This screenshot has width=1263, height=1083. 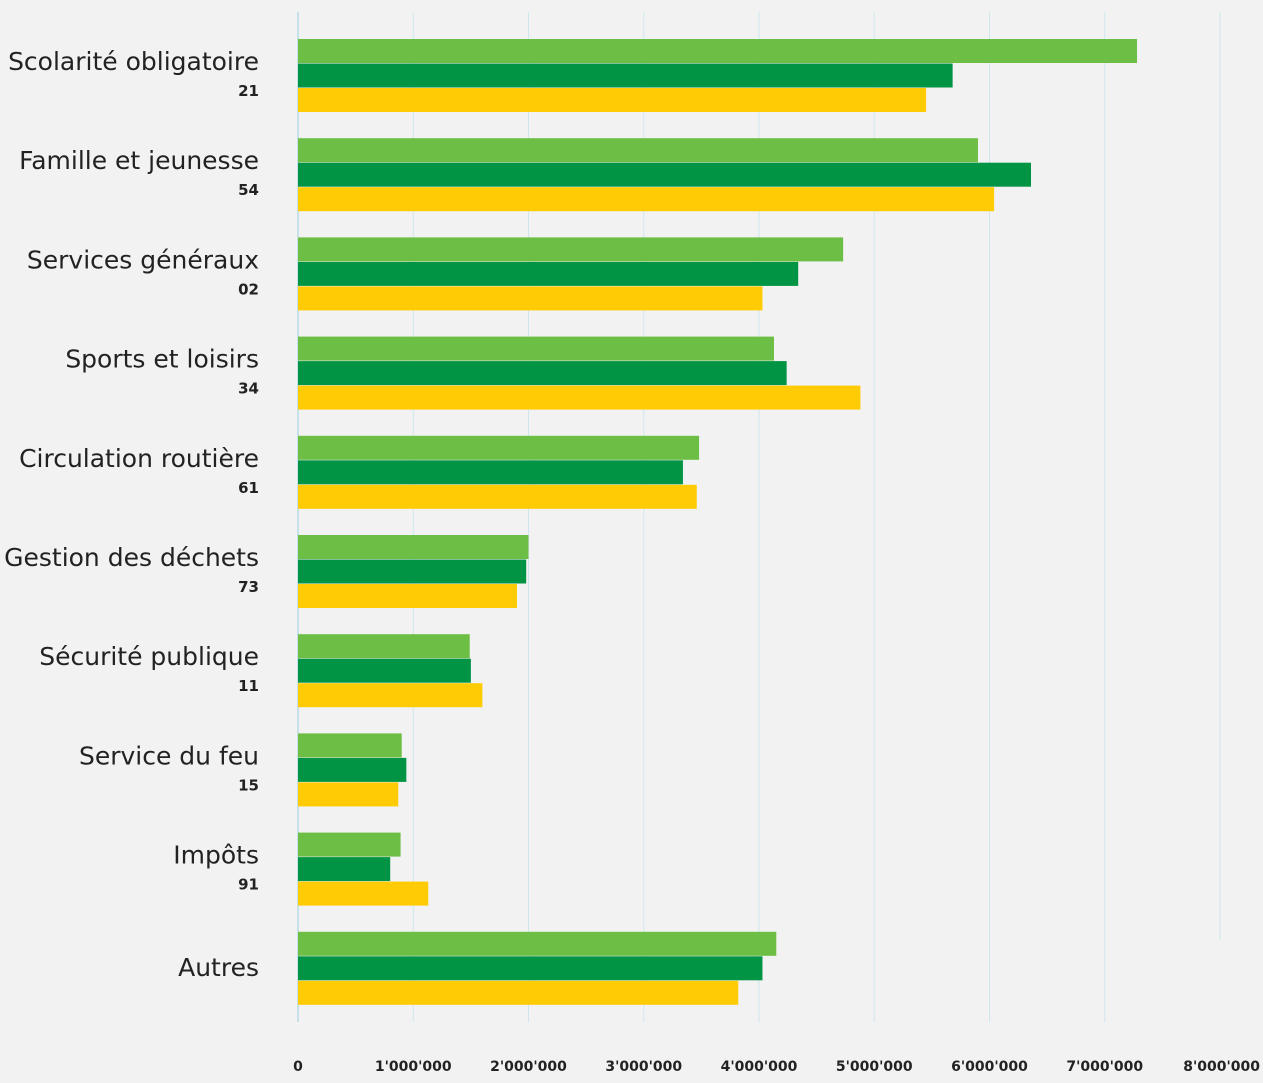 I want to click on x-tick-label: 3'000'000, so click(x=643, y=1067).